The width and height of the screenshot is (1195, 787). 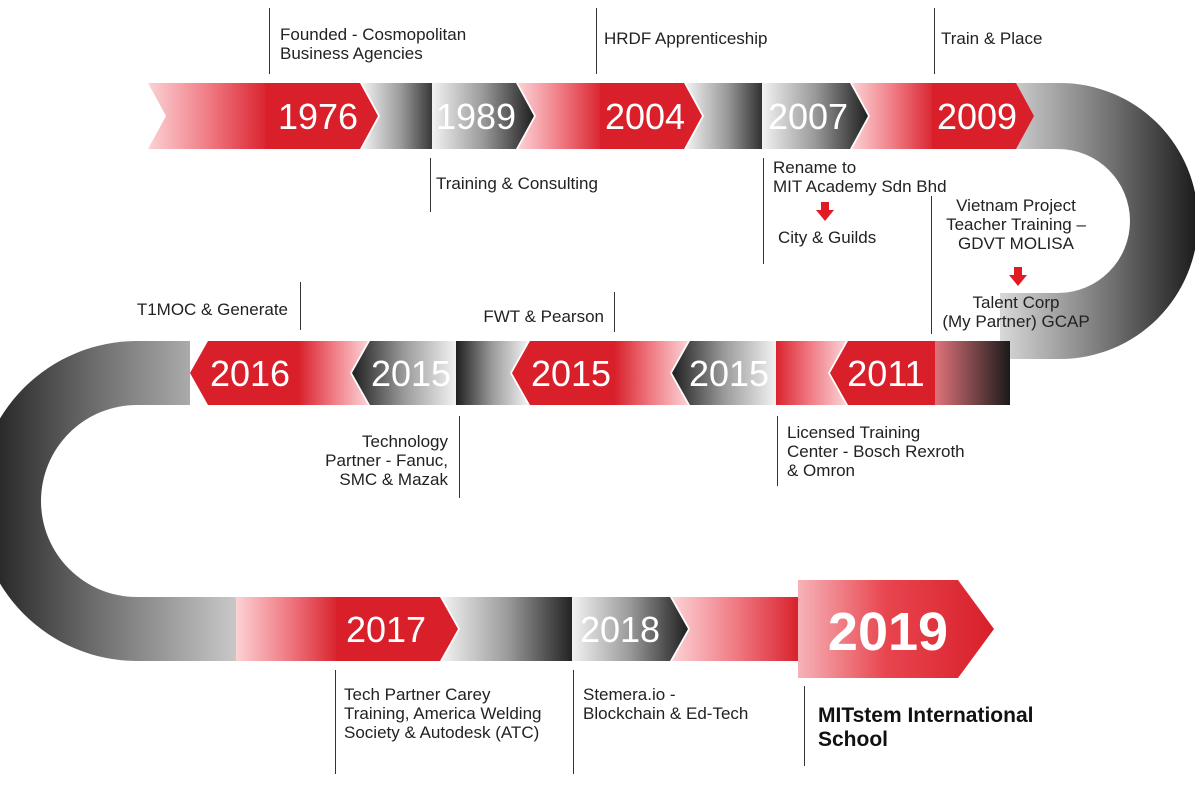 What do you see at coordinates (591, 116) in the screenshot?
I see `row1-ribbon` at bounding box center [591, 116].